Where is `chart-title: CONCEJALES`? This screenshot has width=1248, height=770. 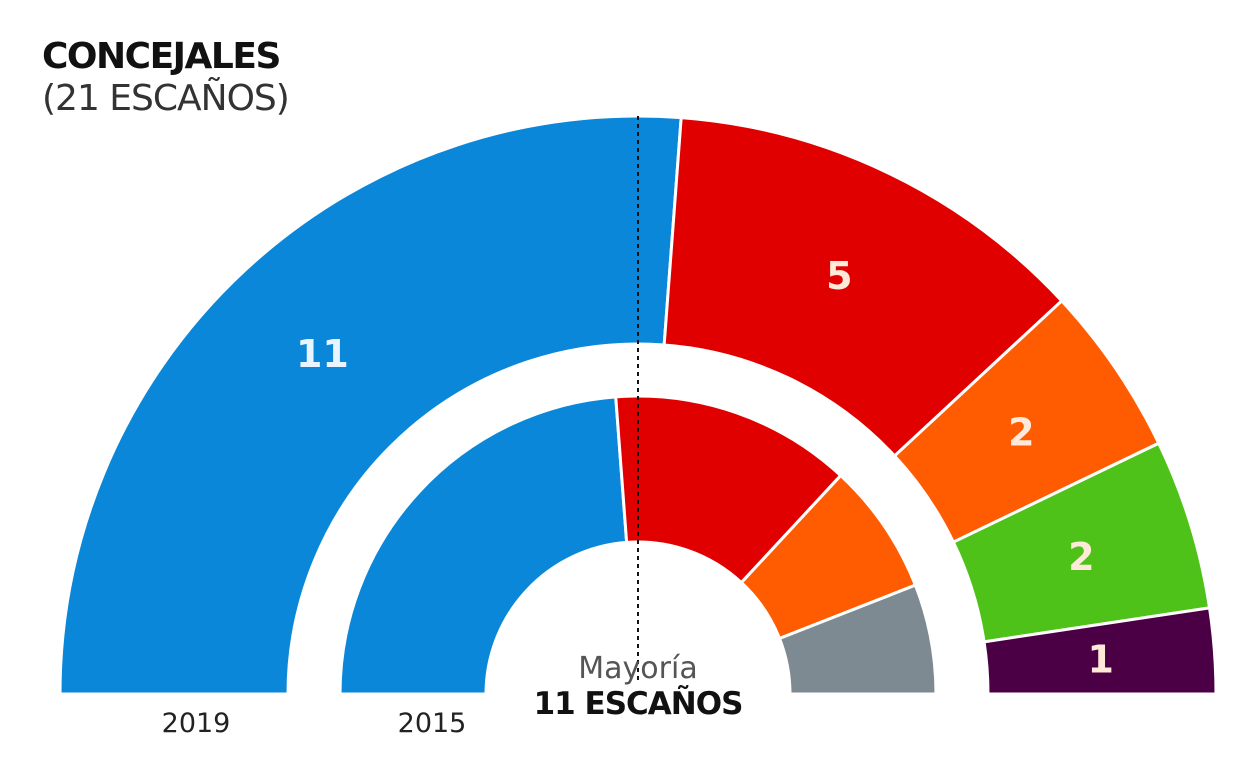 chart-title: CONCEJALES is located at coordinates (161, 56).